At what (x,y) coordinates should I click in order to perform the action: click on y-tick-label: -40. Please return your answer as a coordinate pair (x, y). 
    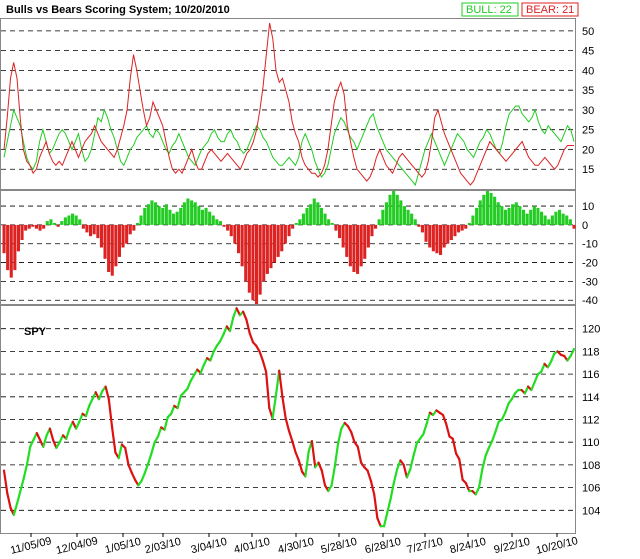
    Looking at the image, I should click on (590, 301).